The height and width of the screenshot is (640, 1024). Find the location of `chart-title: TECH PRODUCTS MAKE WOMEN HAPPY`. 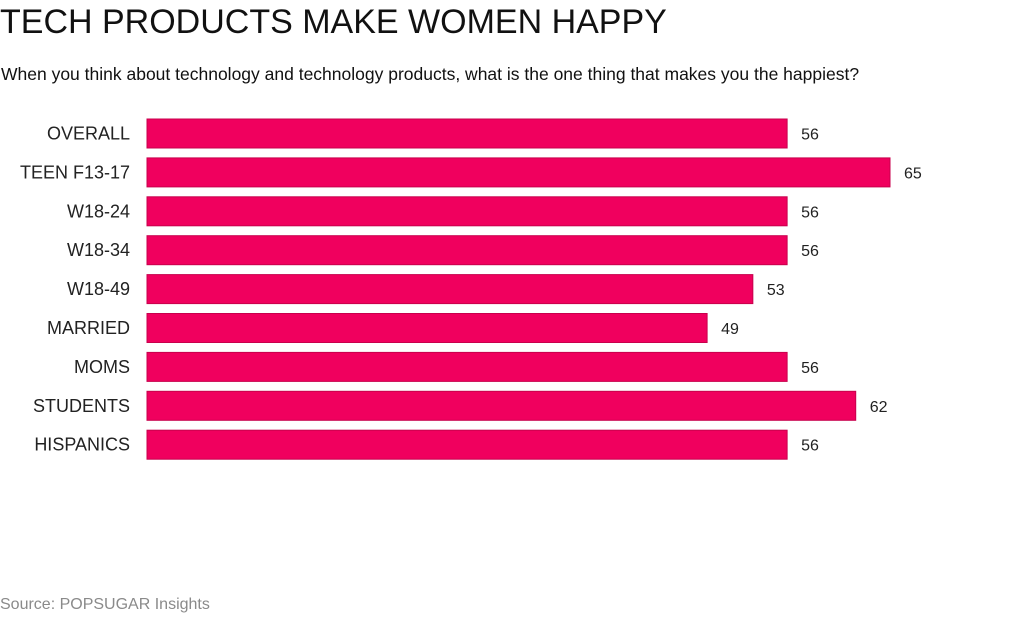

chart-title: TECH PRODUCTS MAKE WOMEN HAPPY is located at coordinates (333, 22).